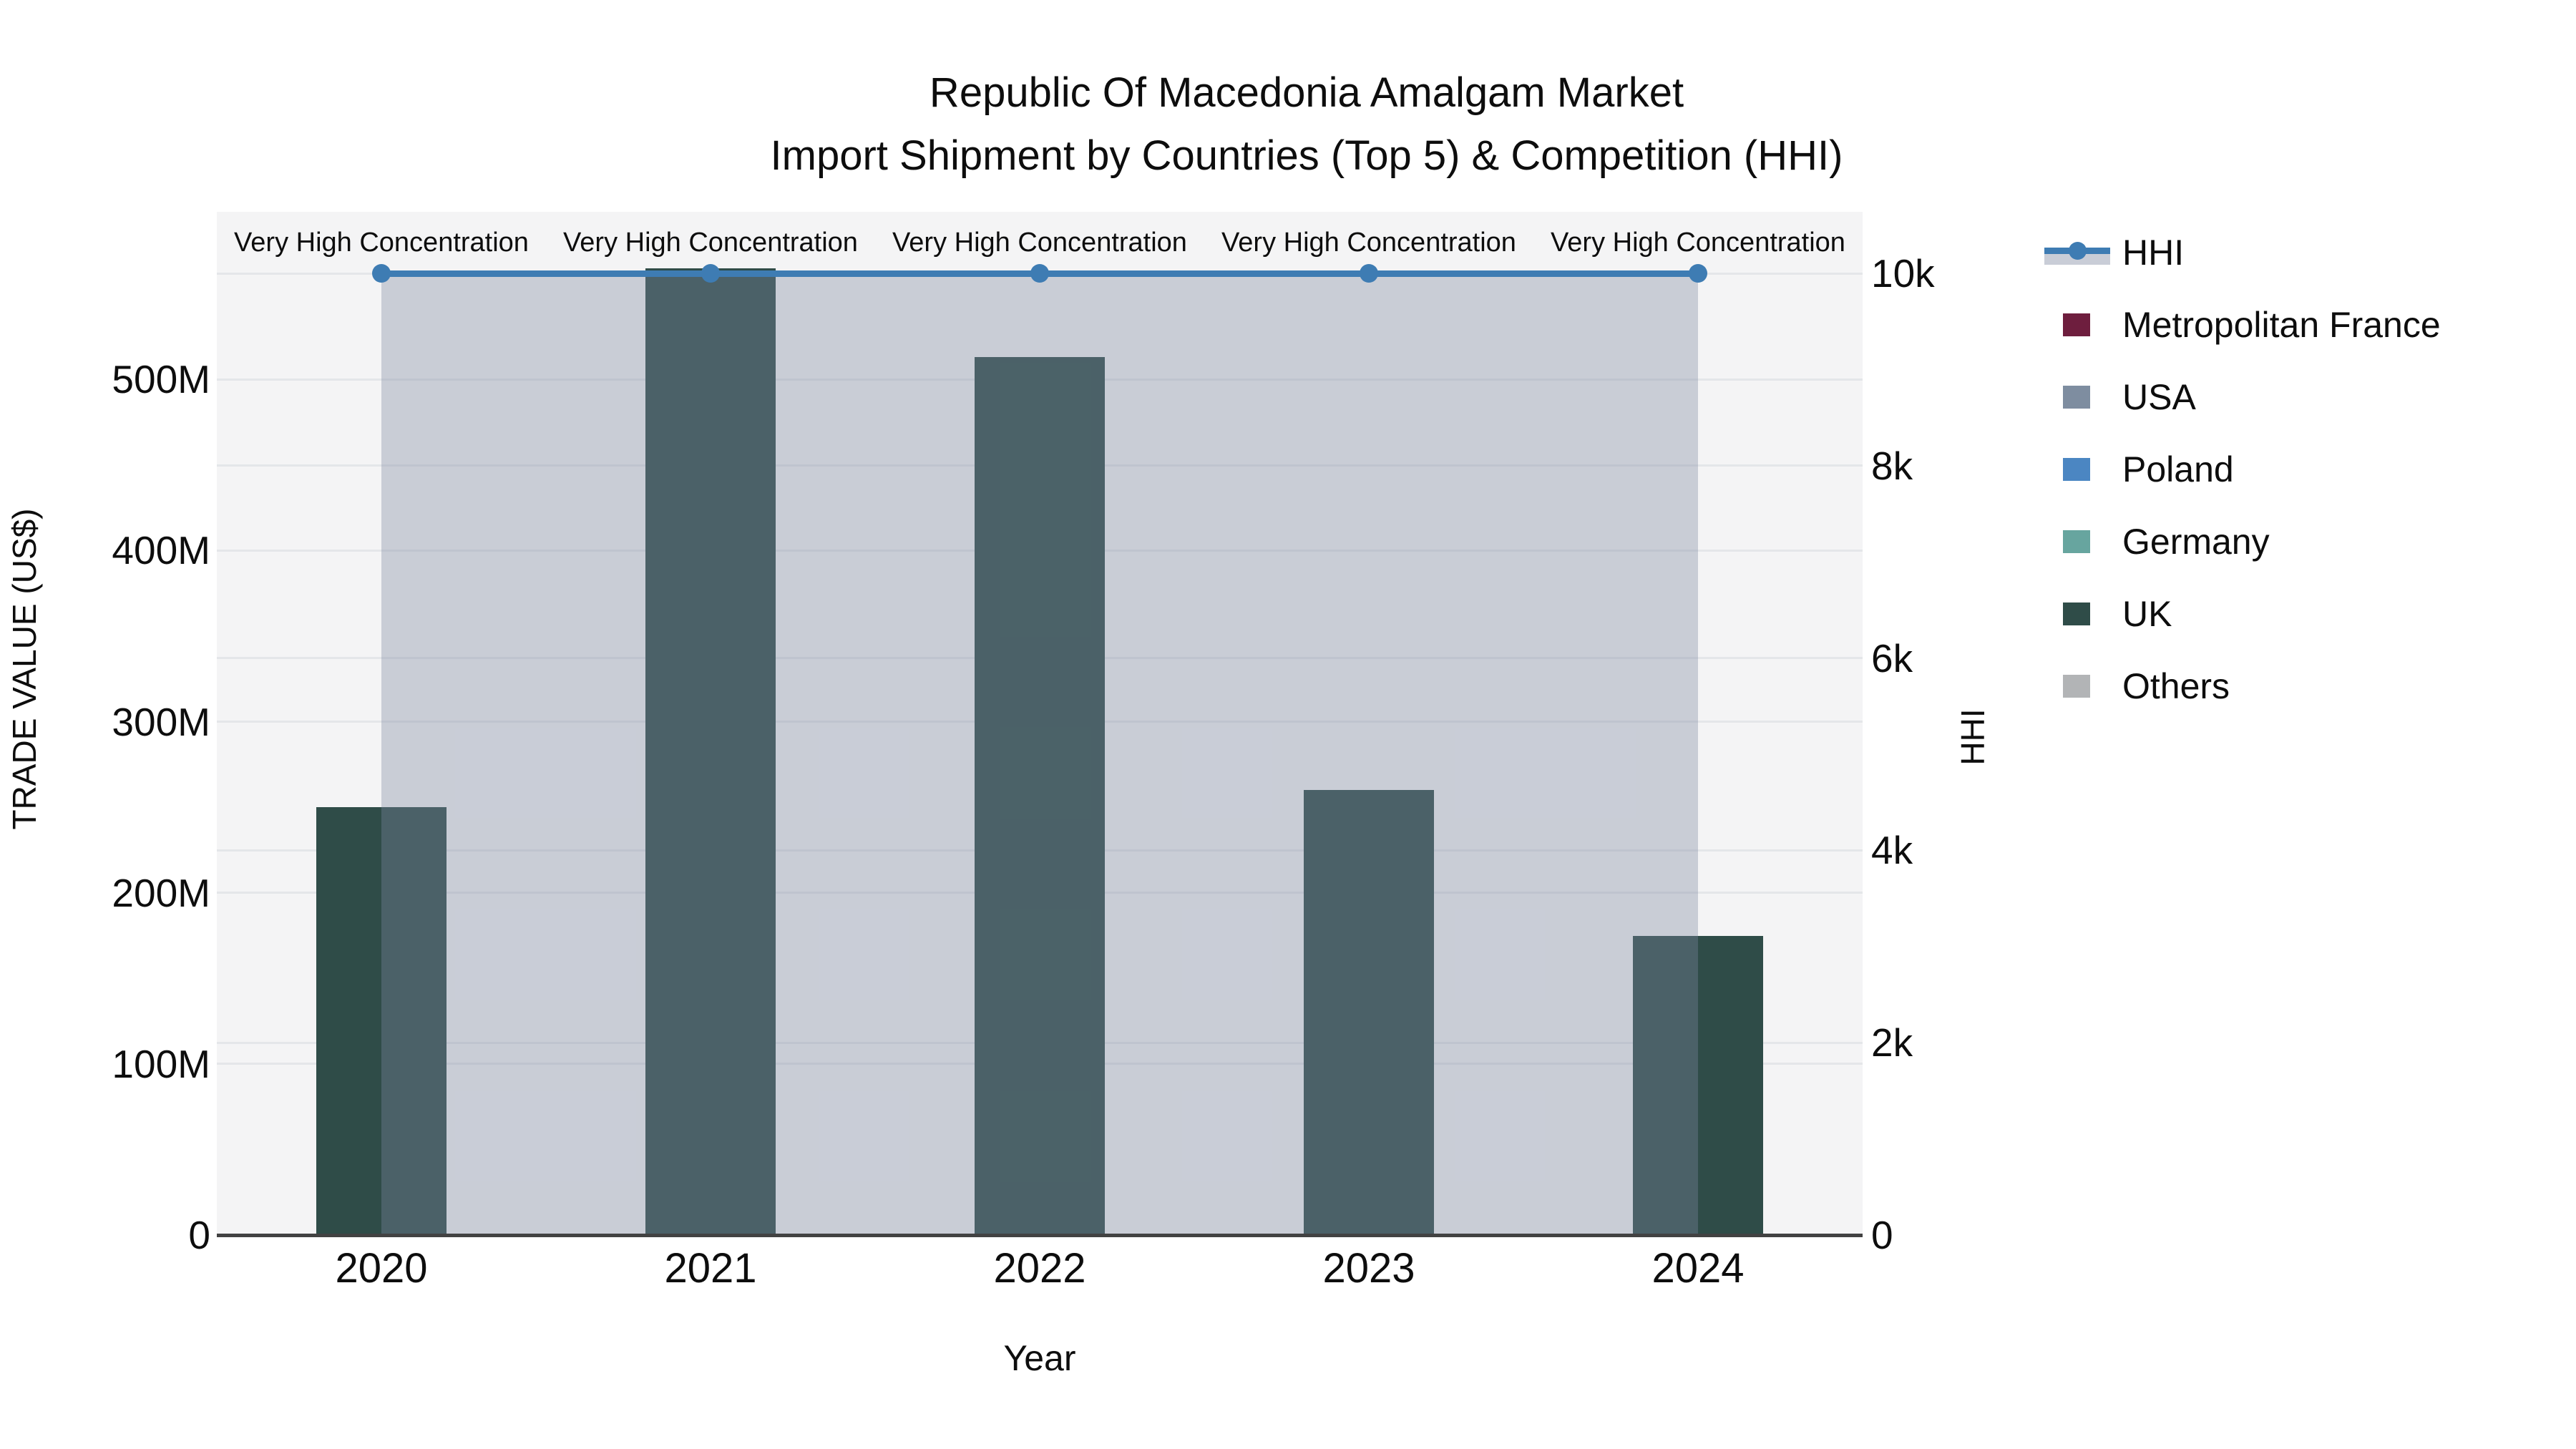  I want to click on legend-label-hhi: HHI, so click(2153, 252).